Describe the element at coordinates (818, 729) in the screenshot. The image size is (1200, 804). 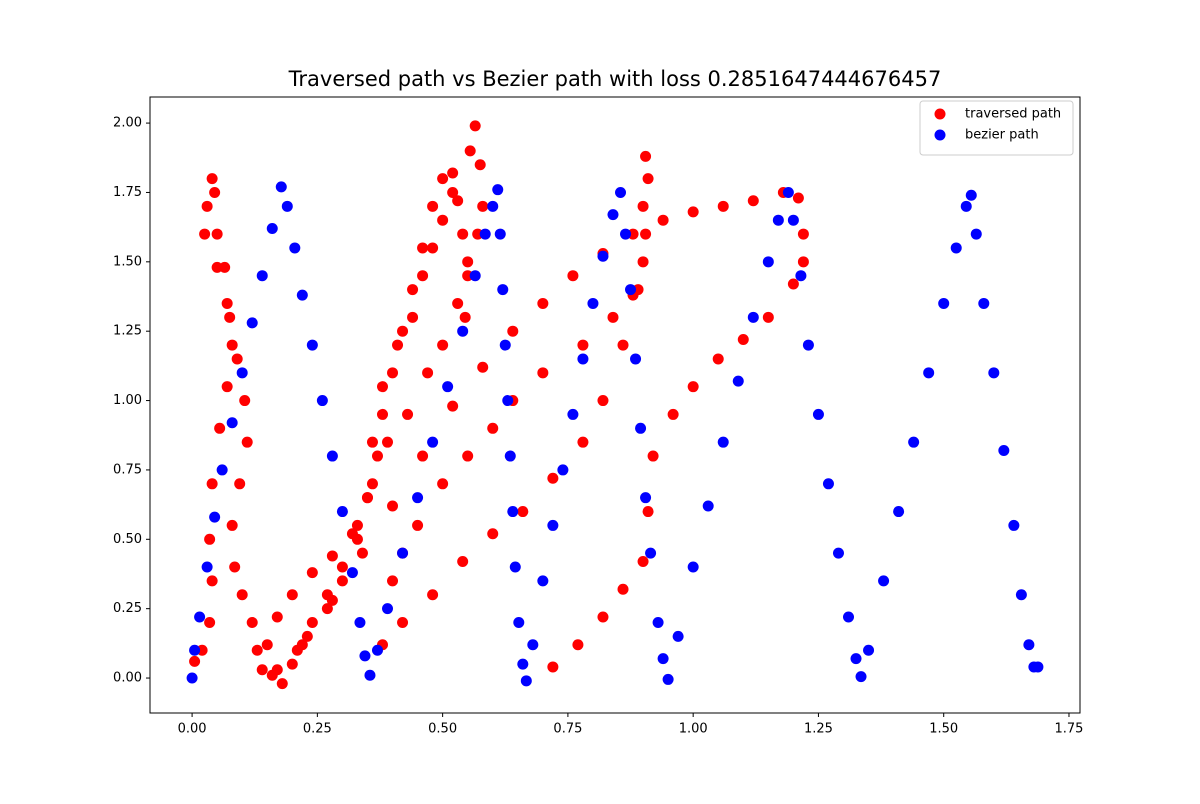
I see `x-tick-label: 1.25` at that location.